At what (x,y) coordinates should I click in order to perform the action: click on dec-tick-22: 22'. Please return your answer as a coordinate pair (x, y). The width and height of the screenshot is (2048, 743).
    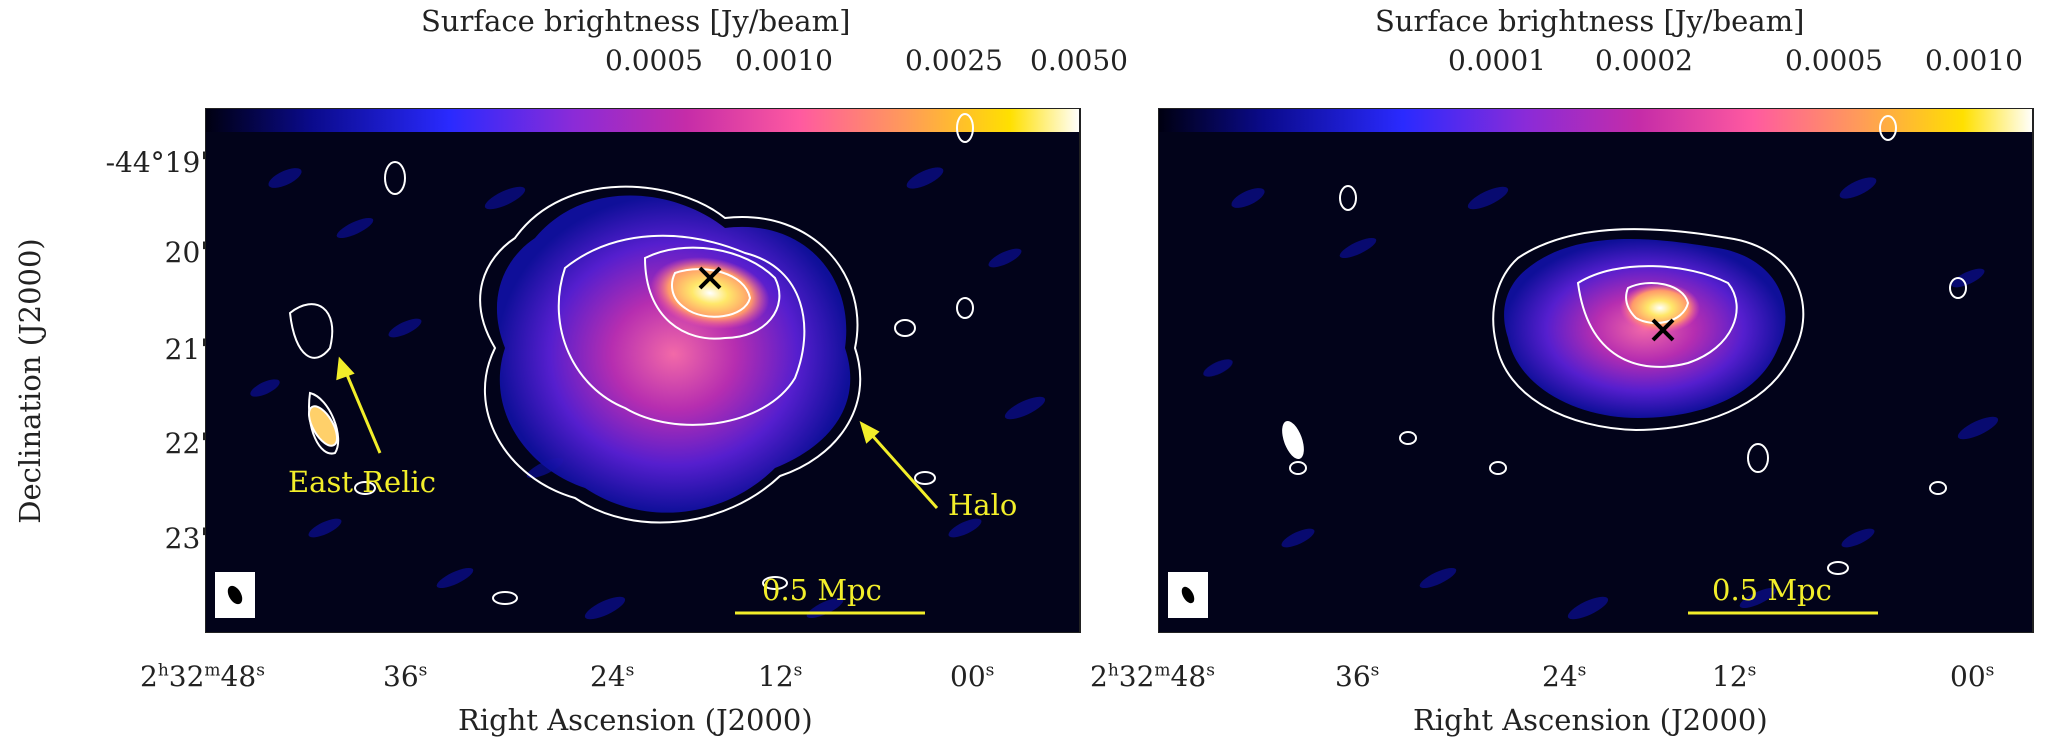
    Looking at the image, I should click on (186, 443).